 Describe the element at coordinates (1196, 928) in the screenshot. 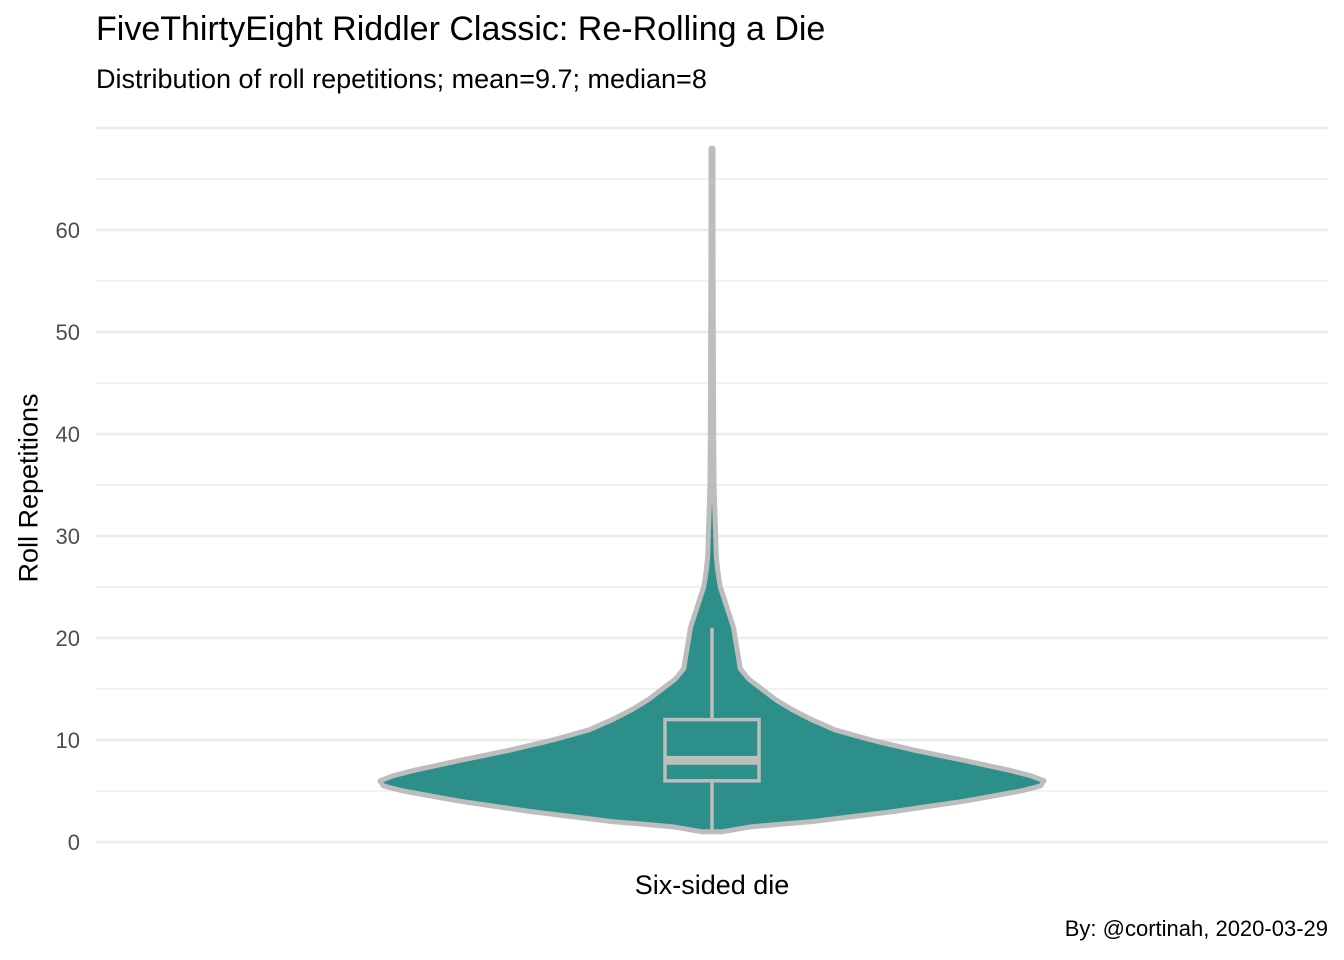

I see `chart-caption: By: @cortinah, 2020-03-29` at that location.